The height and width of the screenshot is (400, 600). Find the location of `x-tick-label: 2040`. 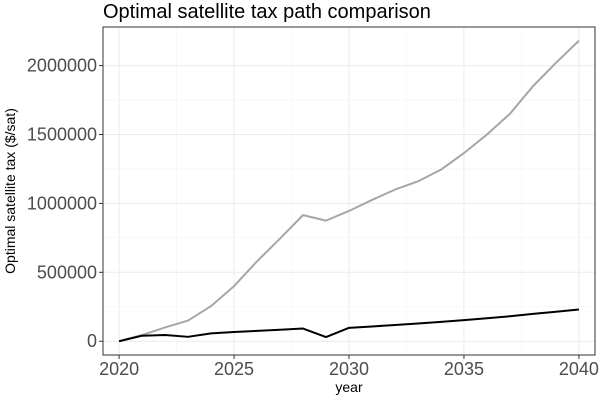

x-tick-label: 2040 is located at coordinates (579, 369).